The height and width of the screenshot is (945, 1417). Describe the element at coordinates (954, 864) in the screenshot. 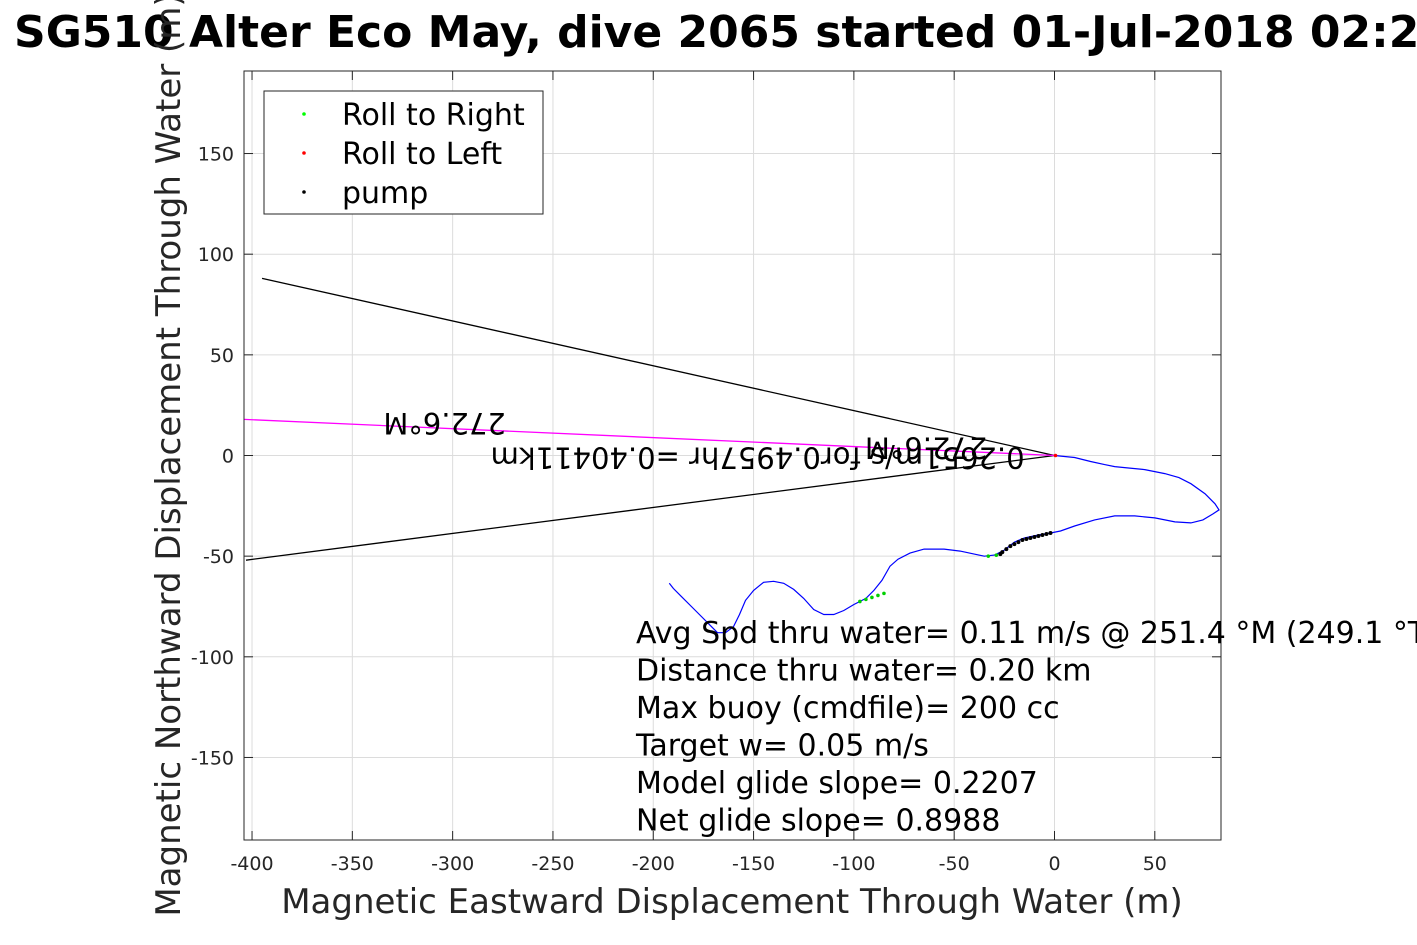

I see `x-tick-label: -50` at that location.